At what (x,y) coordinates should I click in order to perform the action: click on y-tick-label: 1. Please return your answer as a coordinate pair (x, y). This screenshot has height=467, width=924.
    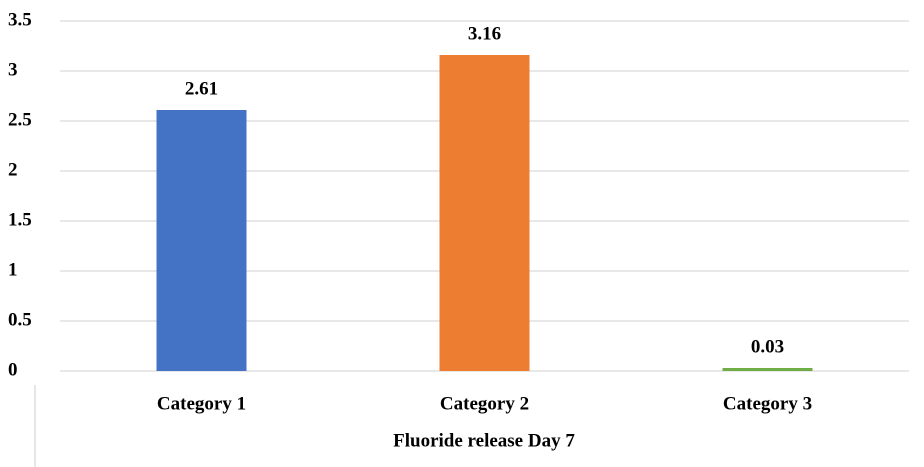
    Looking at the image, I should click on (13, 269).